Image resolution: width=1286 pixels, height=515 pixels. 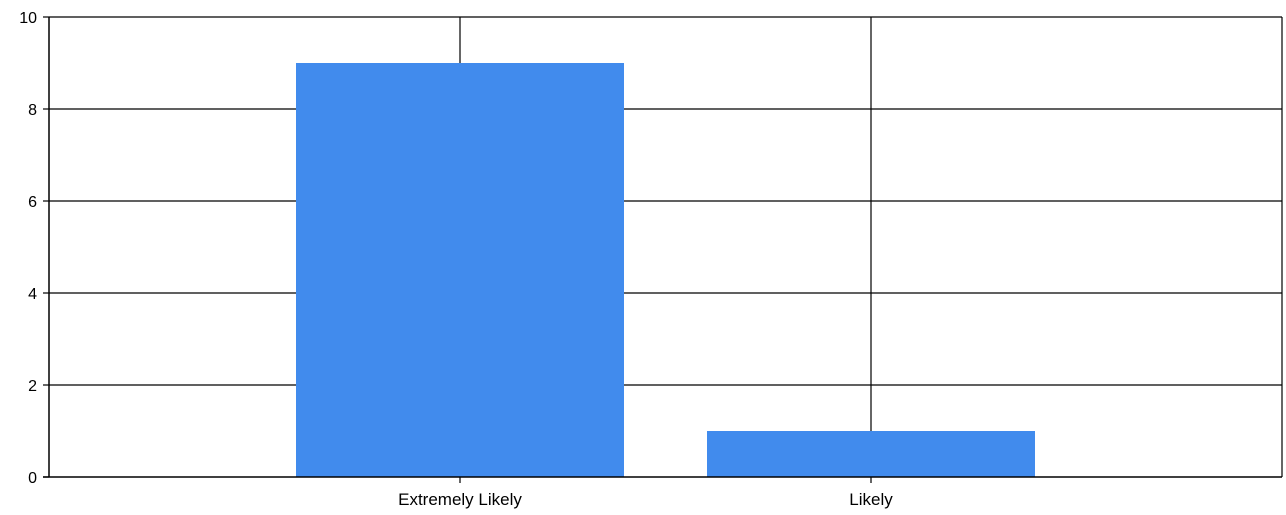 What do you see at coordinates (871, 499) in the screenshot?
I see `x-tick-label: Likely` at bounding box center [871, 499].